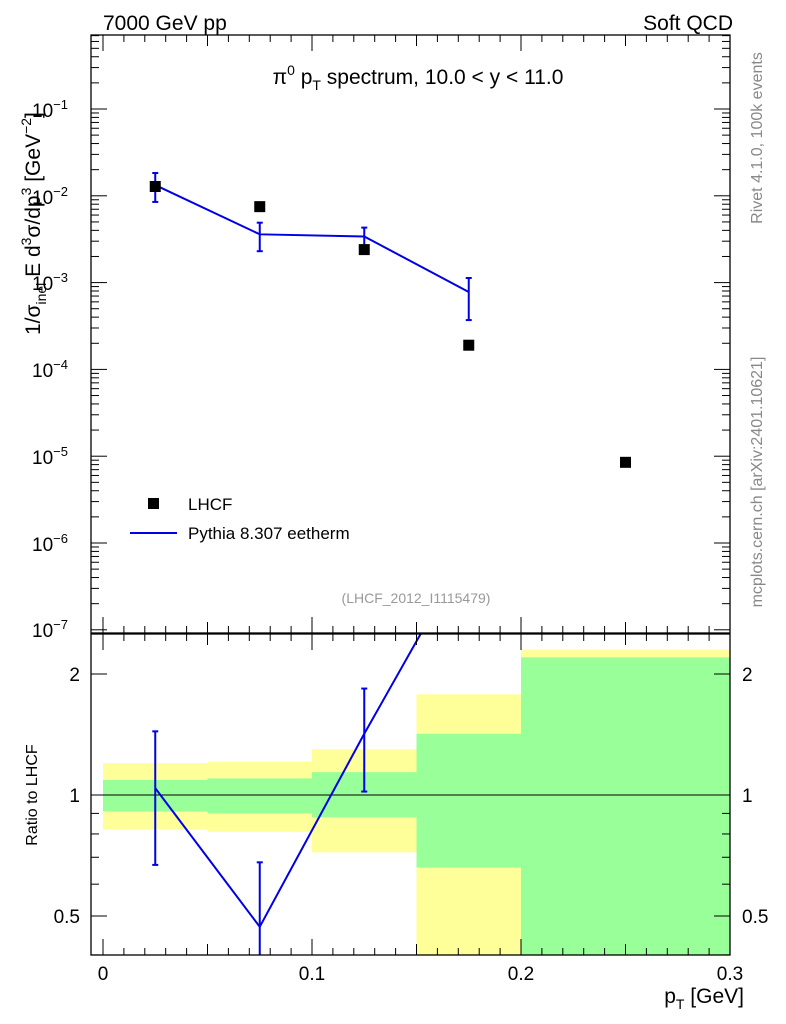 The width and height of the screenshot is (786, 1024). Describe the element at coordinates (165, 23) in the screenshot. I see `energy-label: 7000 GeV pp` at that location.